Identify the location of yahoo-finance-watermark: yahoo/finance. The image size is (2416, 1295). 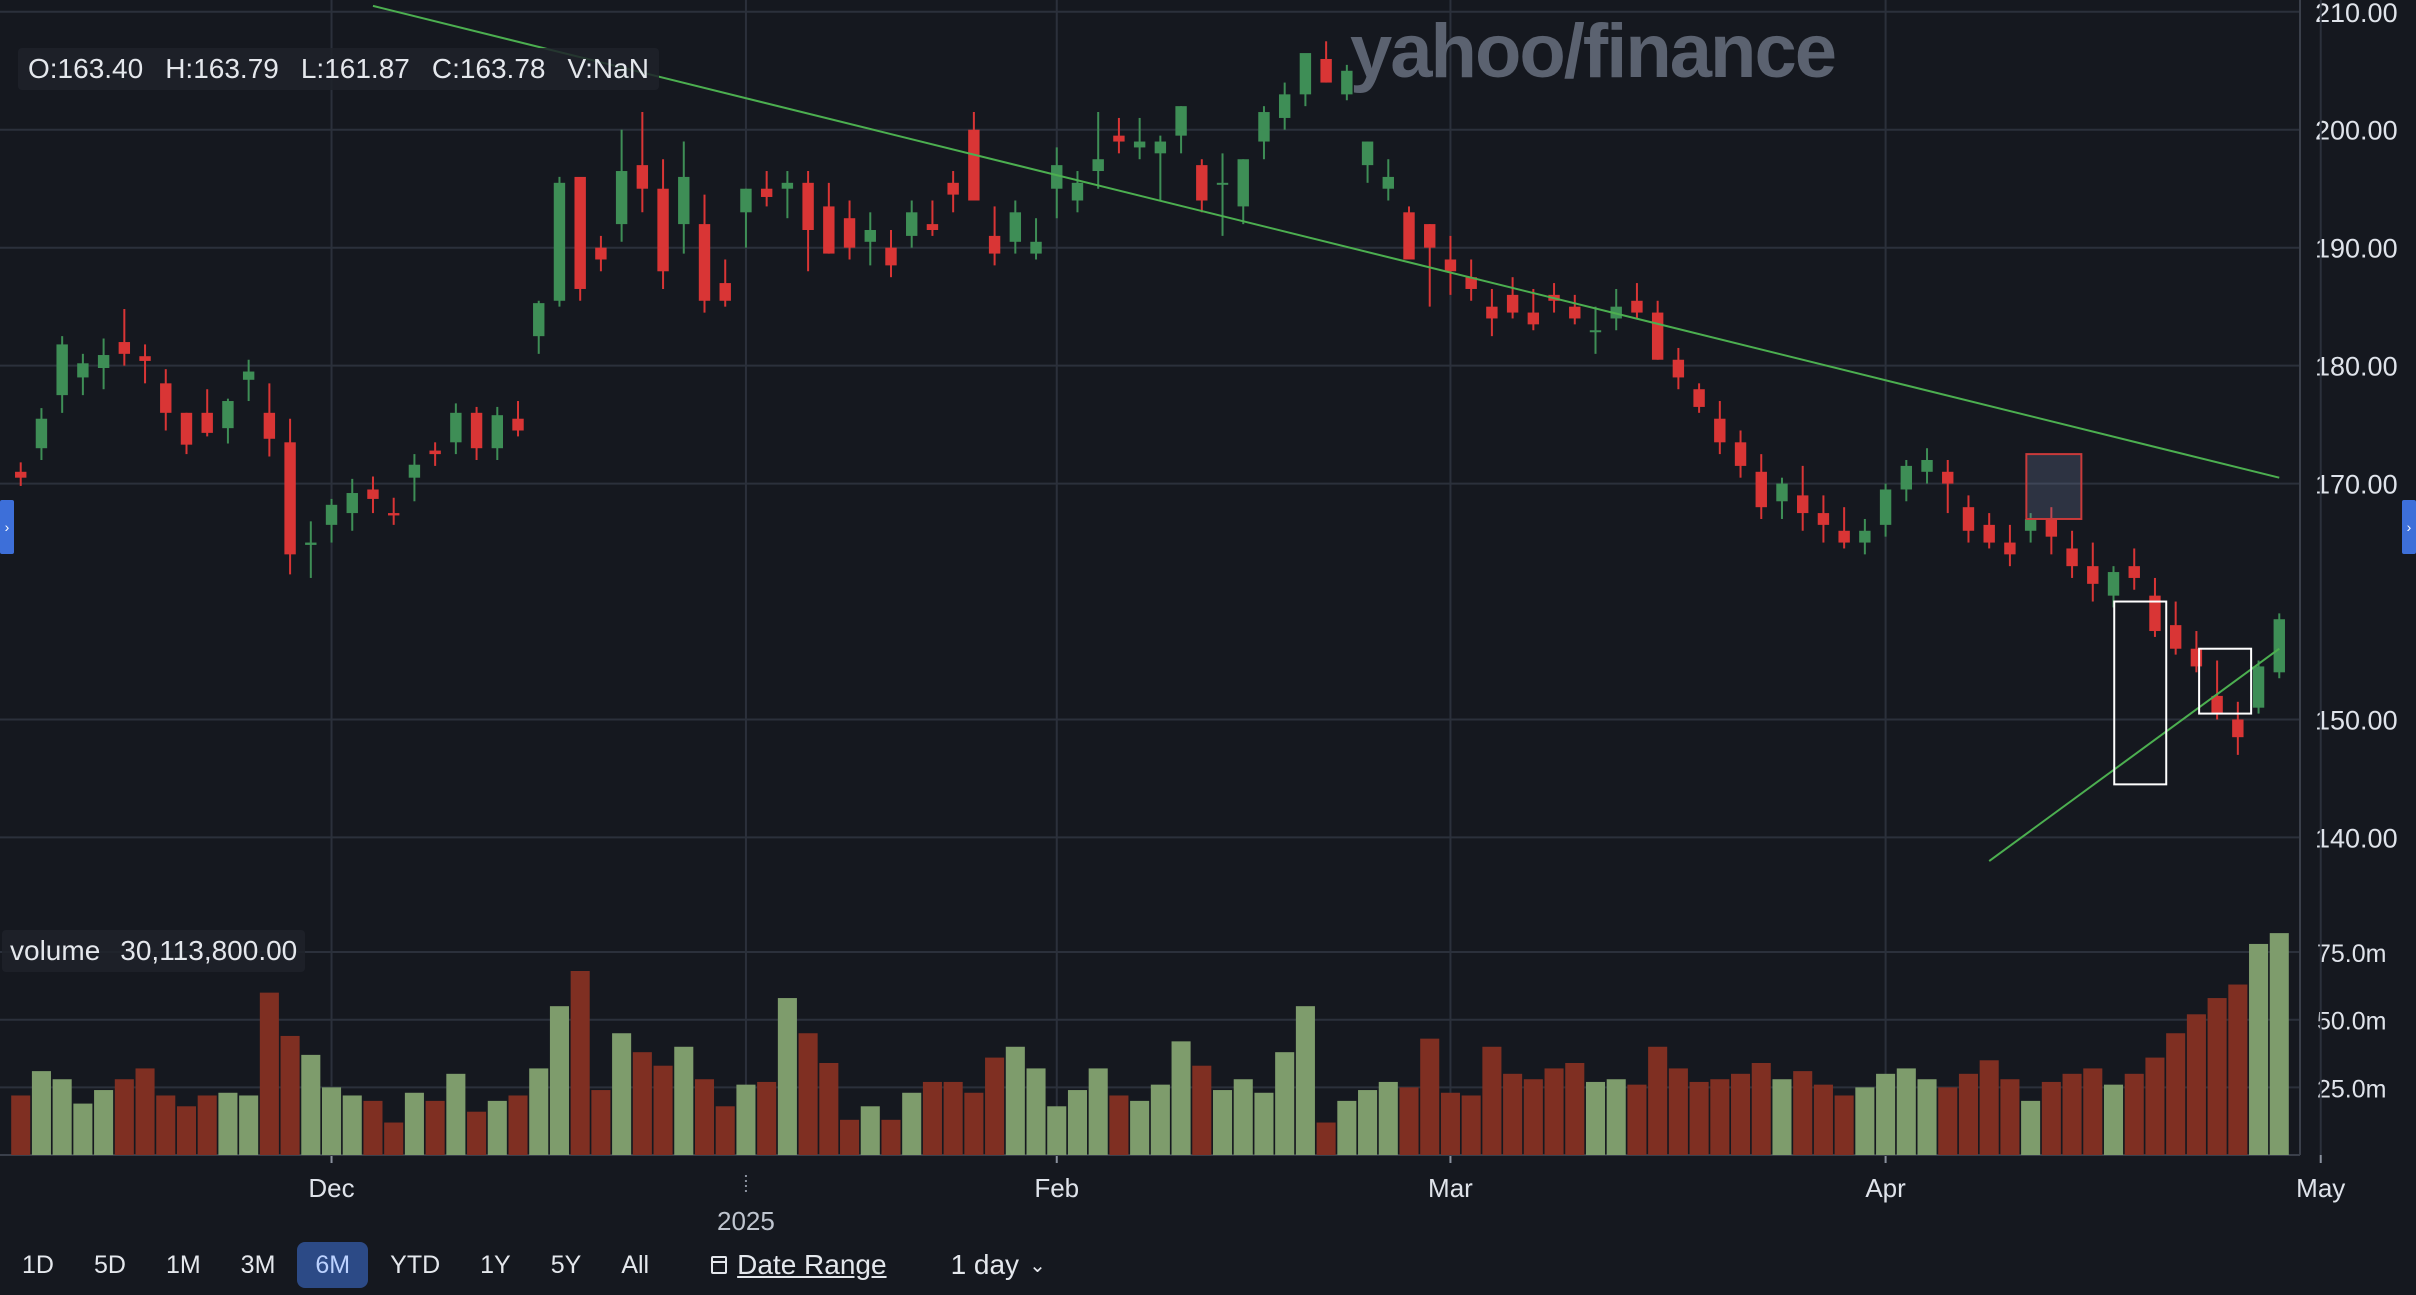
(1593, 51).